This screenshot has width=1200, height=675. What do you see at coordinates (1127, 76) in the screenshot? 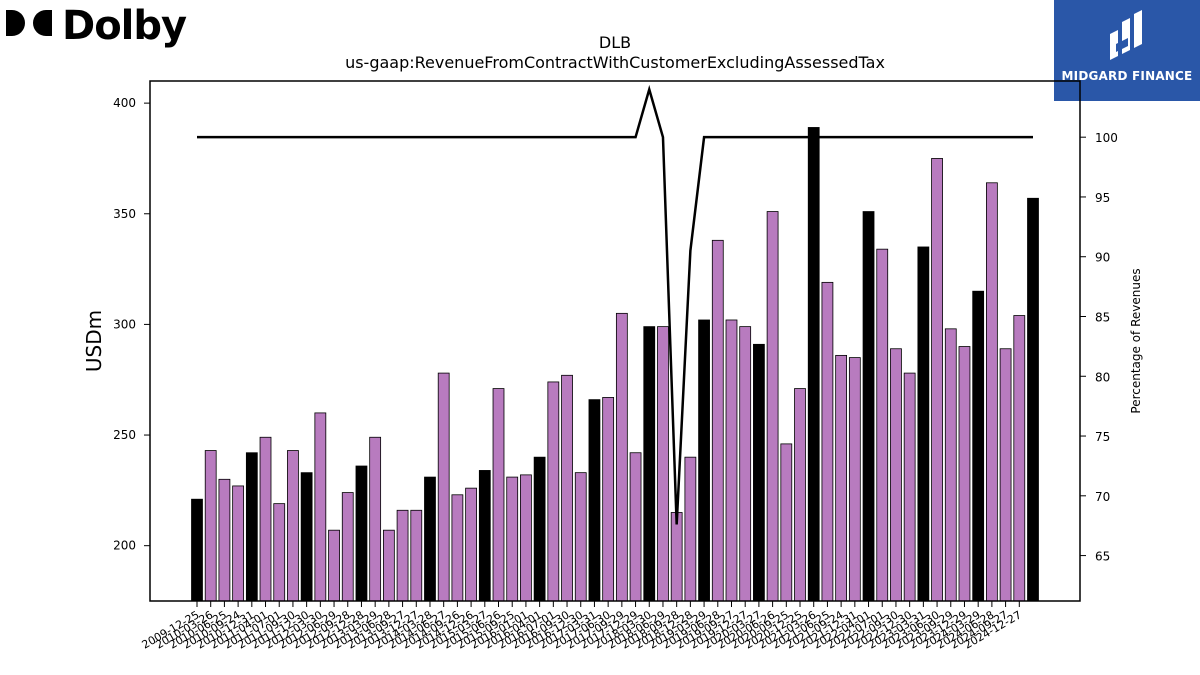
I see `badge-text: MIDGARD FINANCE` at bounding box center [1127, 76].